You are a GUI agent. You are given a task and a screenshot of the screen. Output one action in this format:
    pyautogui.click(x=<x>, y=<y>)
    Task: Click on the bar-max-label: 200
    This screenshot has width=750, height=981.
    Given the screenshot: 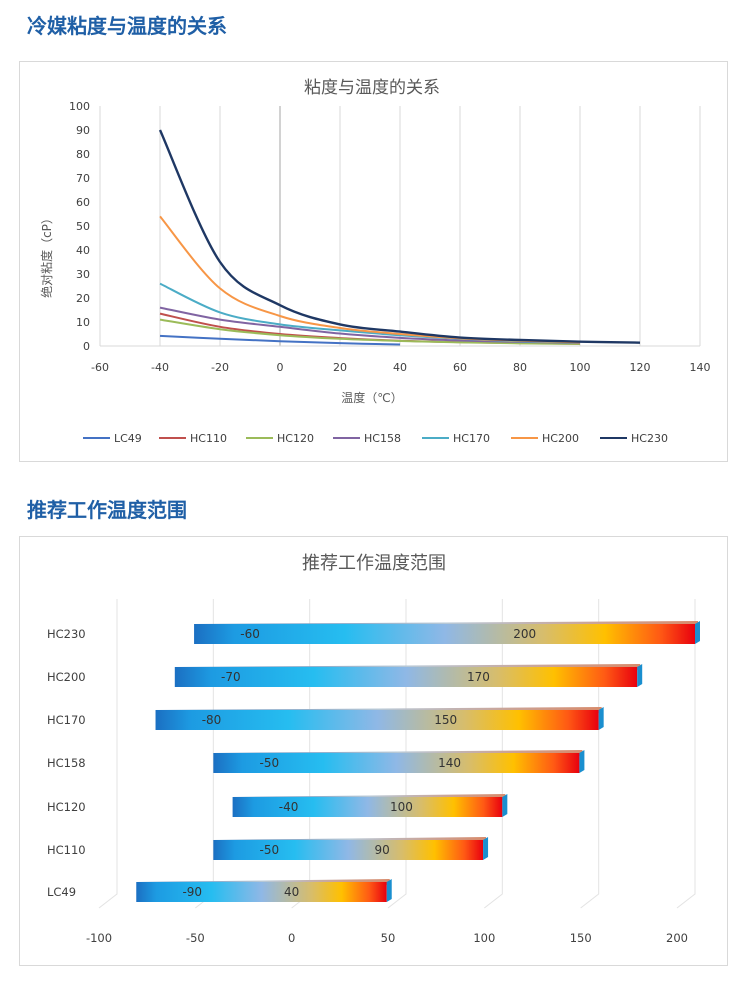 What is the action you would take?
    pyautogui.click(x=524, y=634)
    